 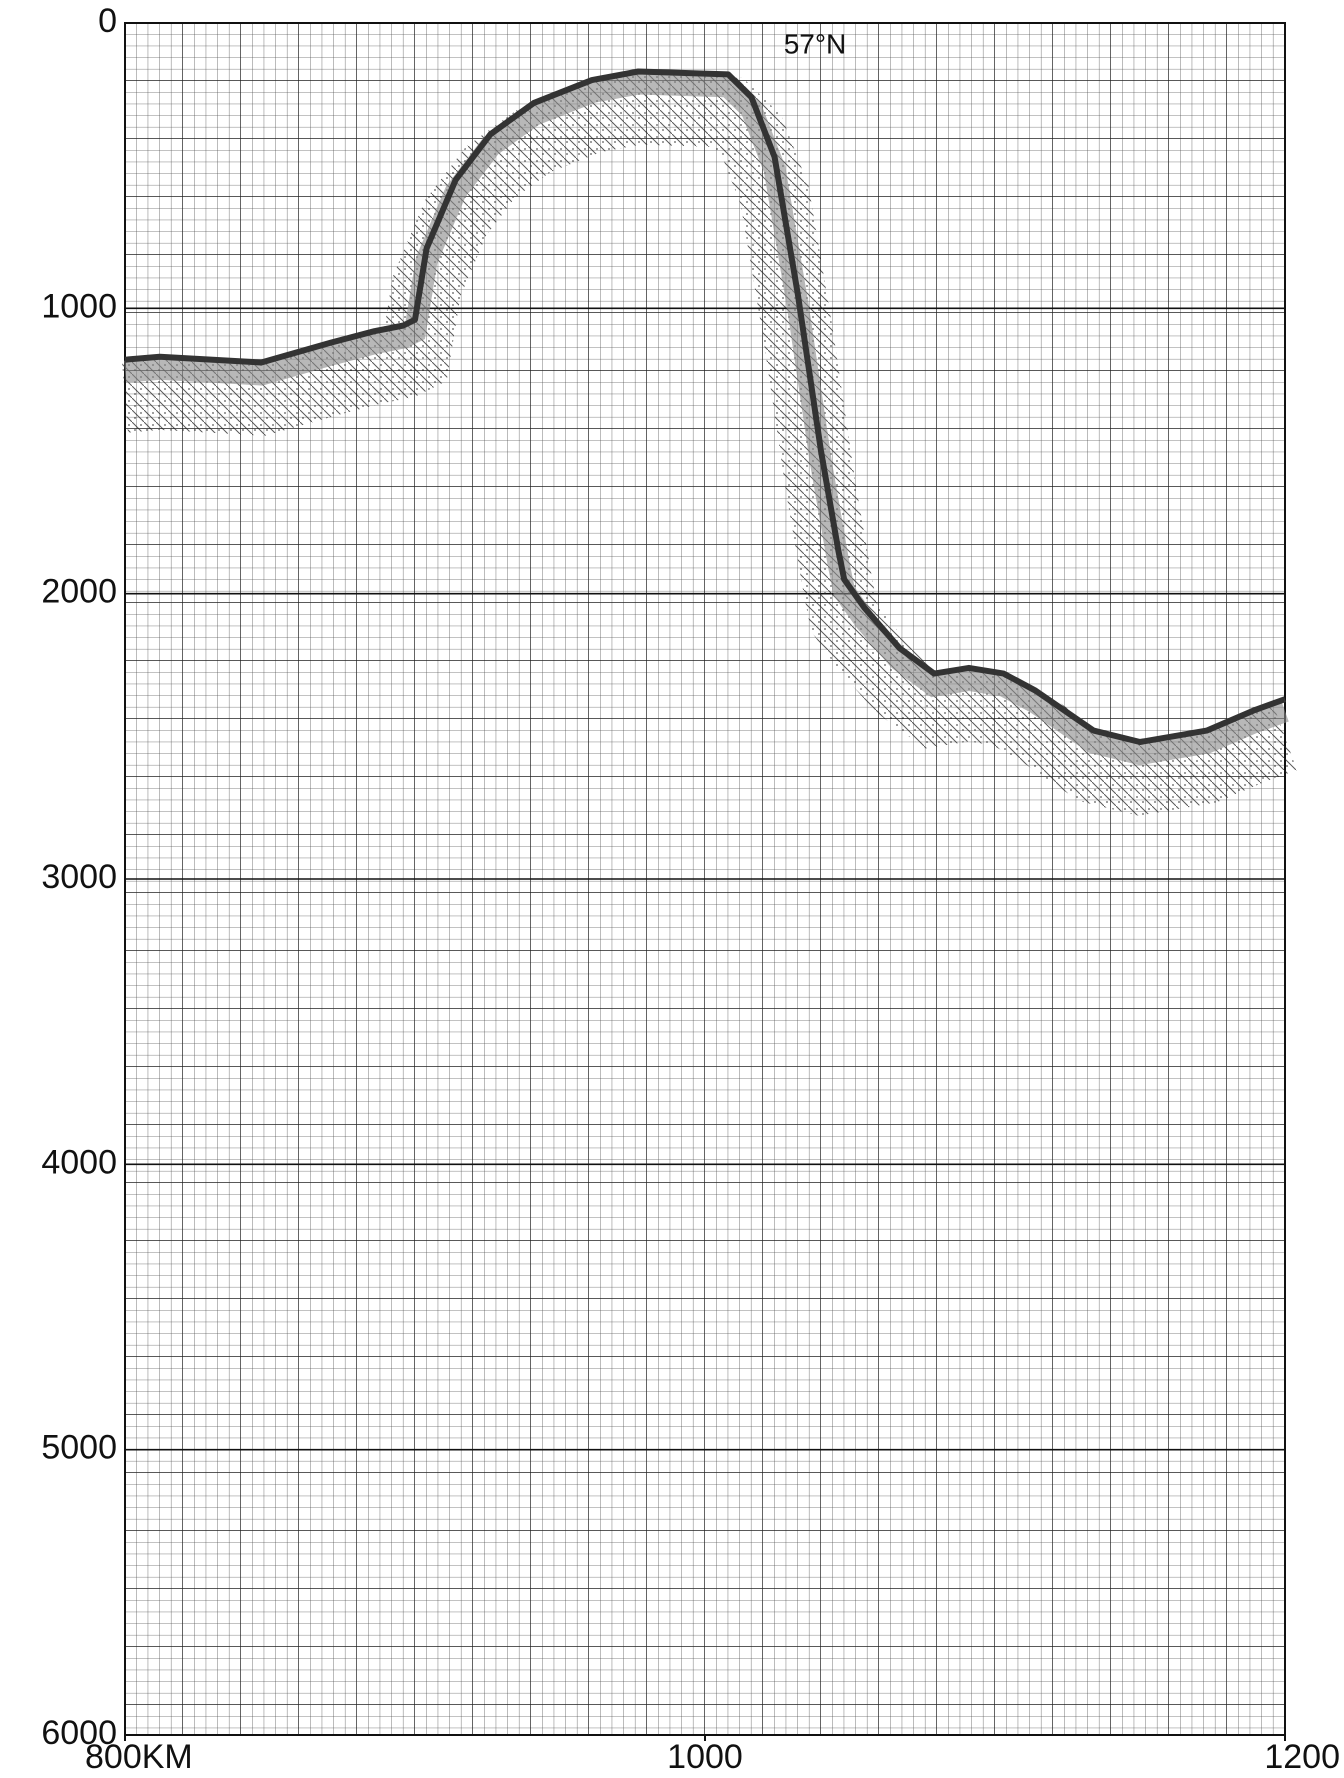 I want to click on x-tick-label: 1000, so click(x=705, y=1757).